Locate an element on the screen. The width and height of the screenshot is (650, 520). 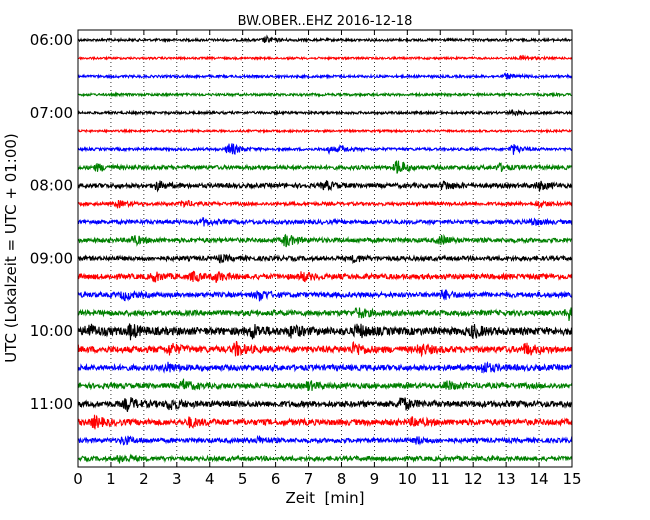
x-tick-label: 7 is located at coordinates (309, 479).